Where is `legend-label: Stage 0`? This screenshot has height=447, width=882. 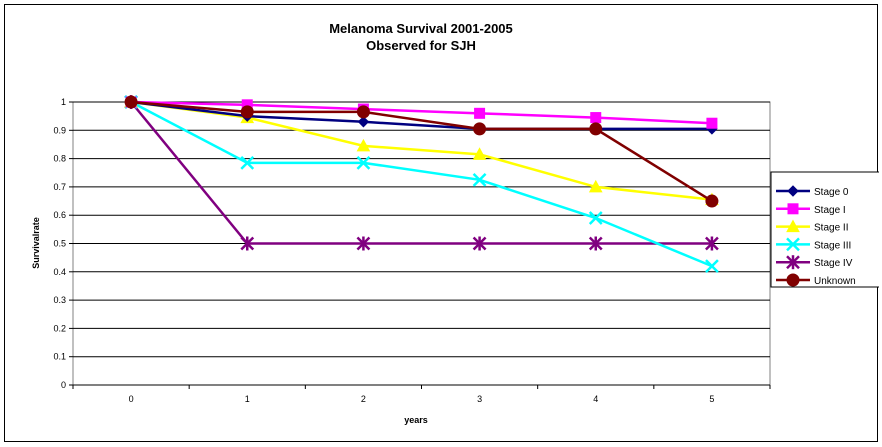 legend-label: Stage 0 is located at coordinates (831, 192).